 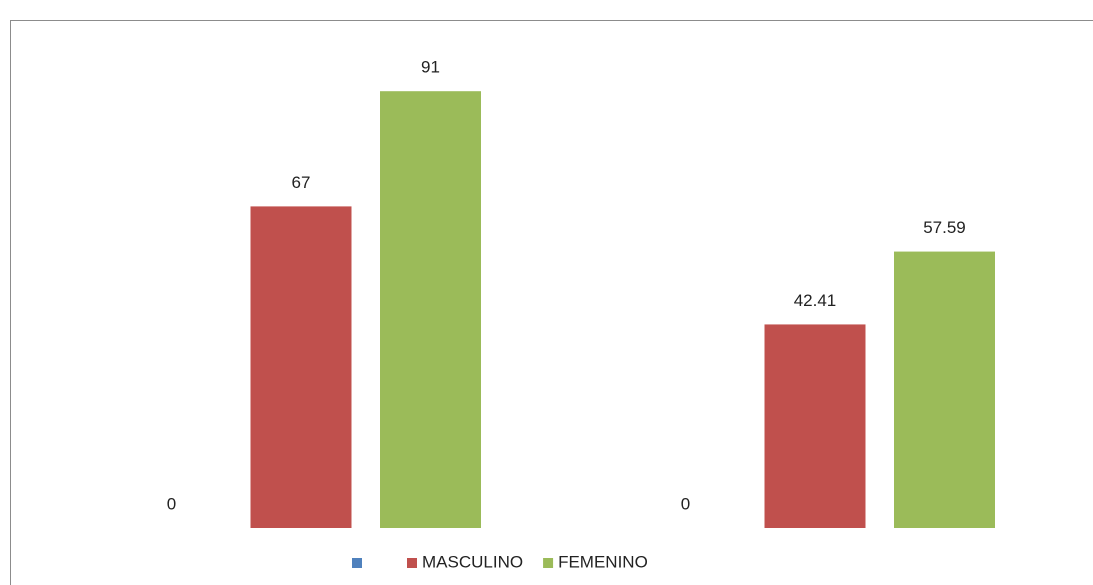 I want to click on legend-label: MASCULINO, so click(x=472, y=561).